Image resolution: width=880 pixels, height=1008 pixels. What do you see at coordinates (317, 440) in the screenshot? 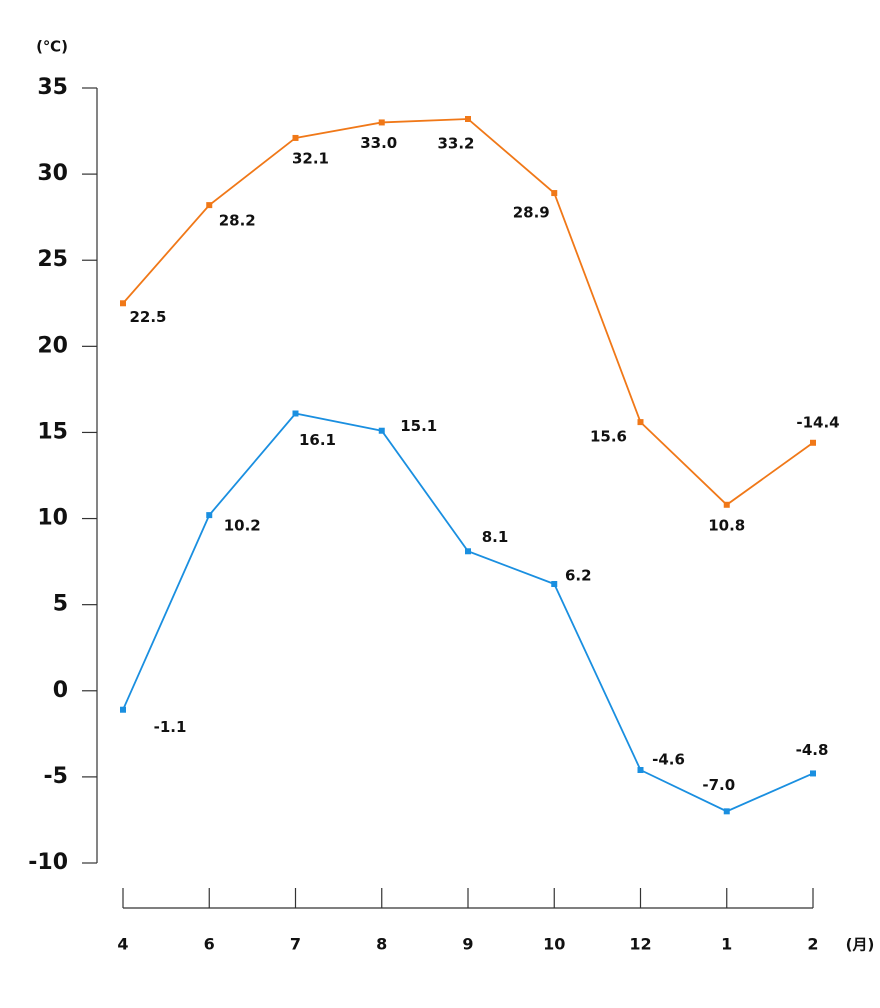
I see `data-label: 16.1` at bounding box center [317, 440].